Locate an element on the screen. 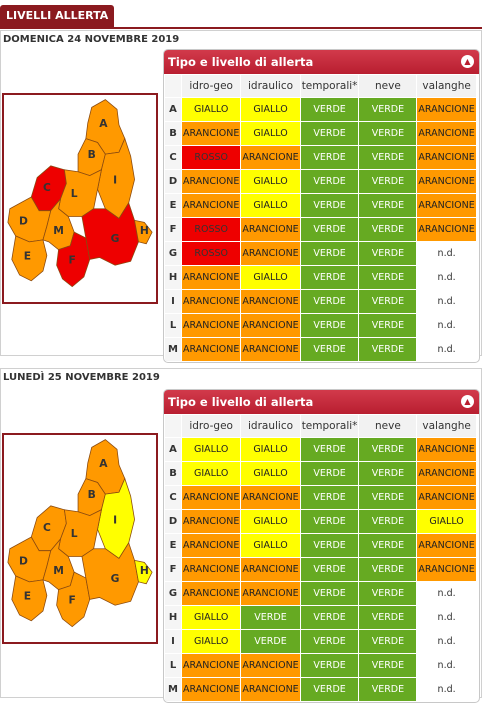 The height and width of the screenshot is (705, 482). column-header: valanghe is located at coordinates (446, 86).